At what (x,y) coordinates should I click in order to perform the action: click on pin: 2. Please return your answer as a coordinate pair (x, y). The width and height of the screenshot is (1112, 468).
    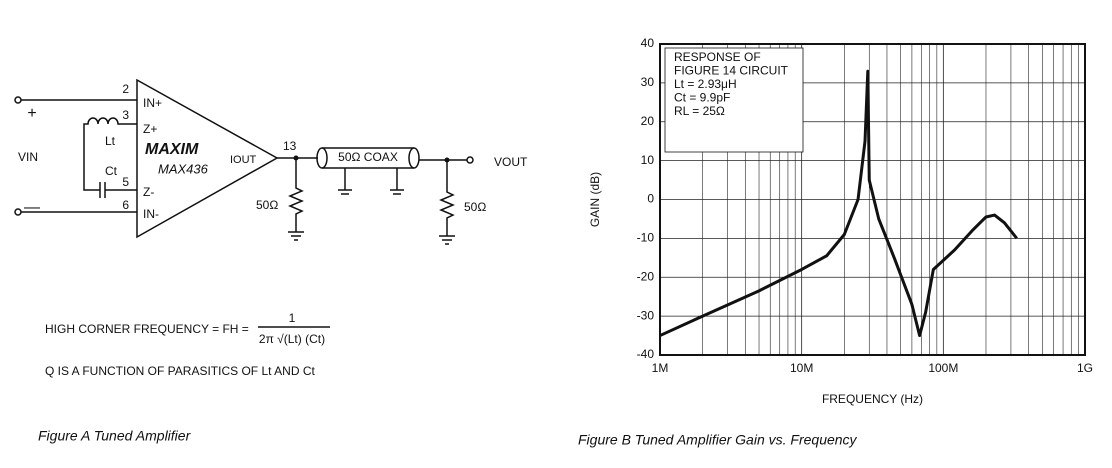
    Looking at the image, I should click on (125, 89).